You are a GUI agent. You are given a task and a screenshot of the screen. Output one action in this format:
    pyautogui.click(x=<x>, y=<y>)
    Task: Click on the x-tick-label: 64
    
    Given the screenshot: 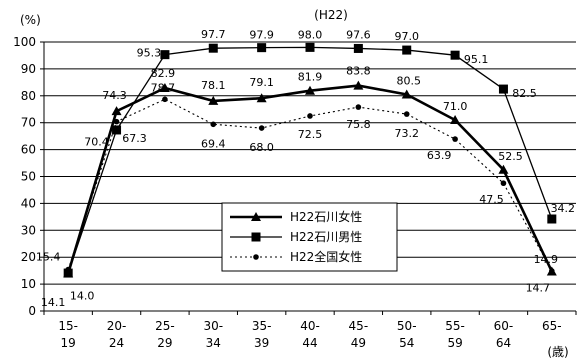 What is the action you would take?
    pyautogui.click(x=503, y=343)
    